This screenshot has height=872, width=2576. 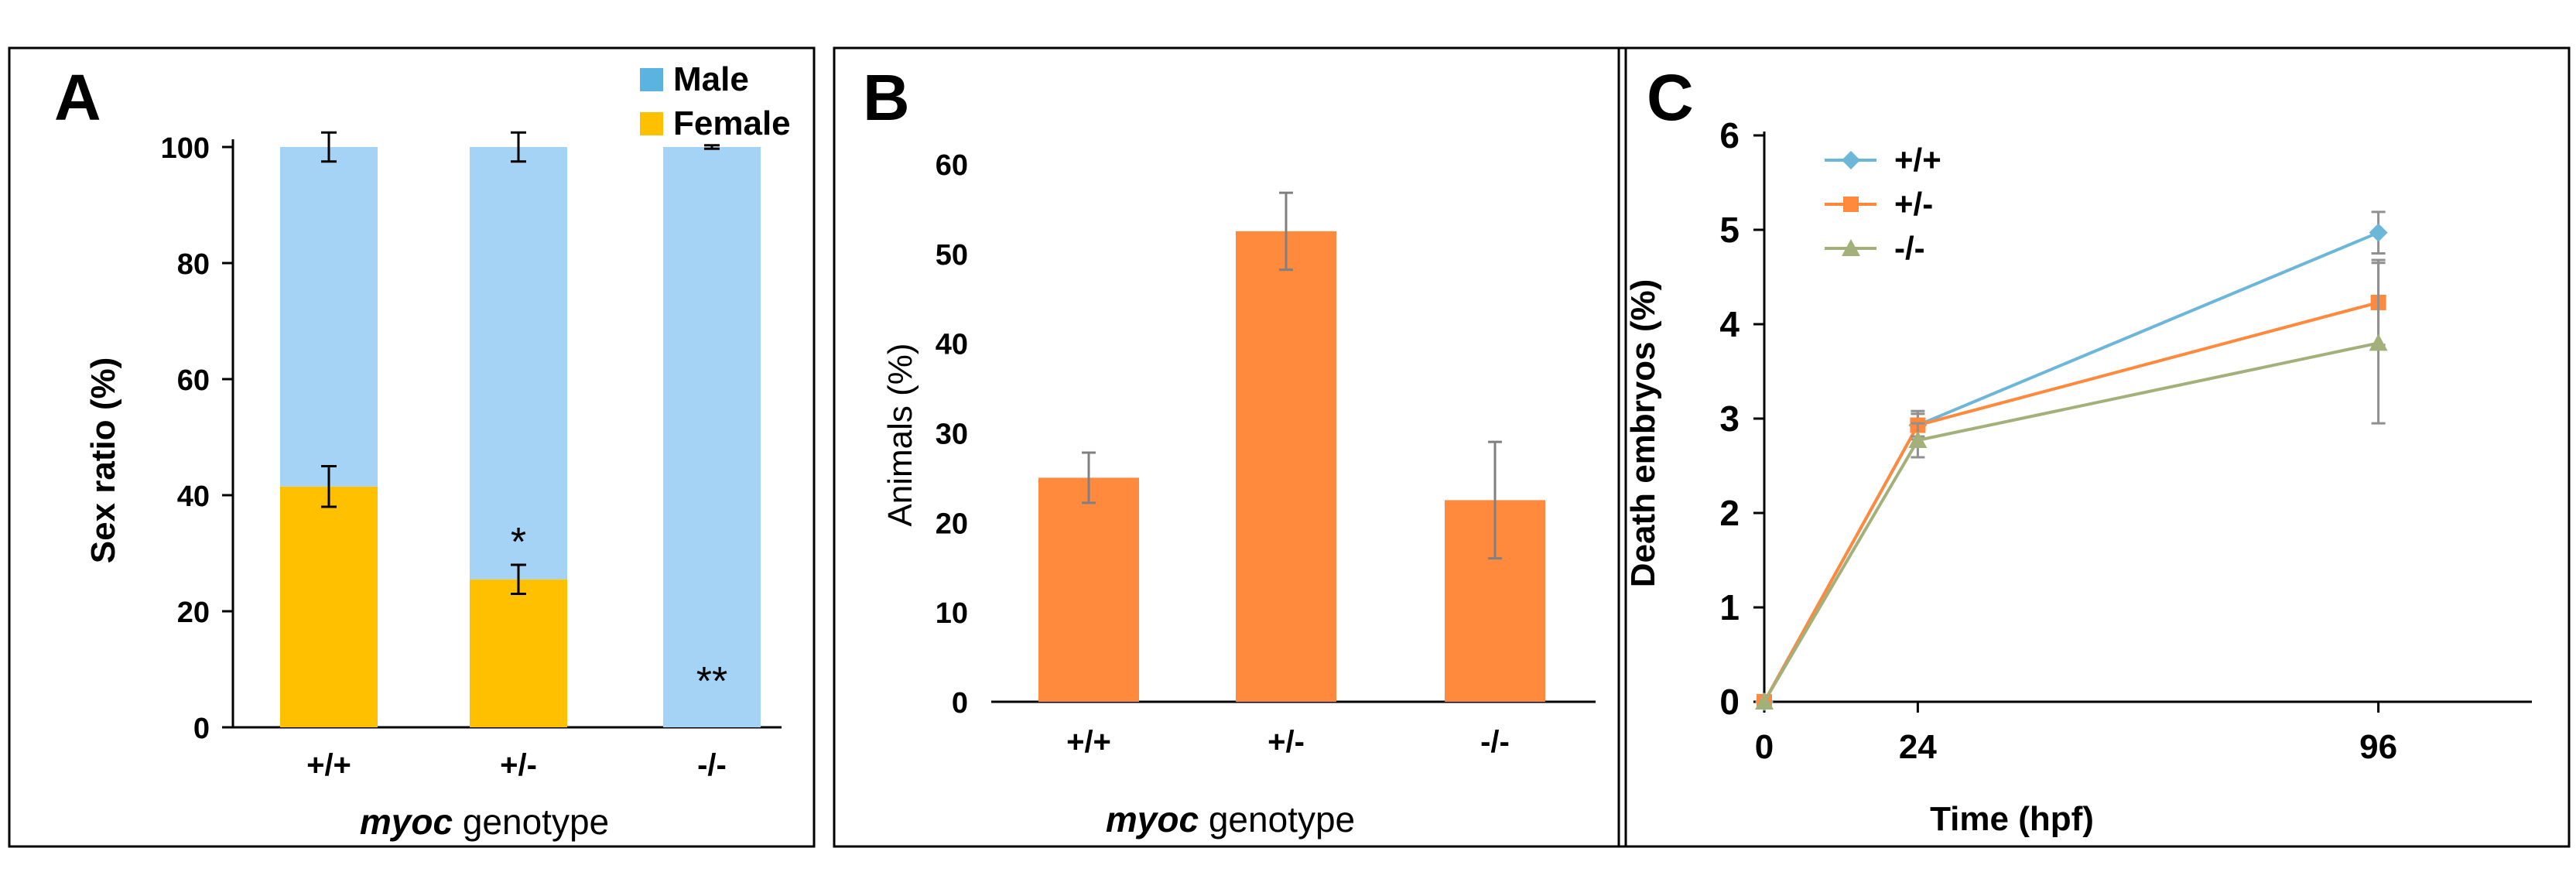 I want to click on panel-a-ytick-label: 40, so click(x=193, y=496).